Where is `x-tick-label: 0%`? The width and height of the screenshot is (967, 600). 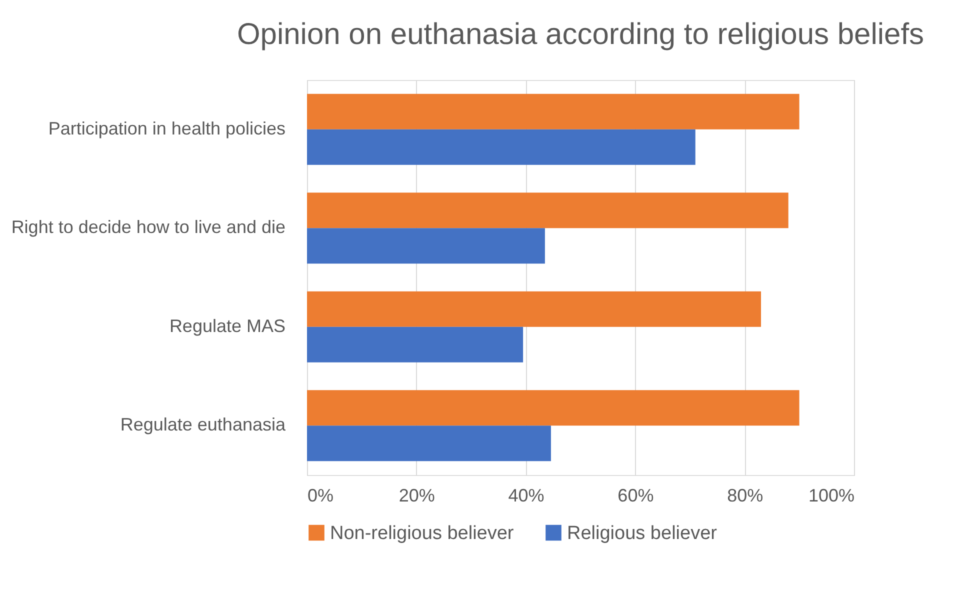 x-tick-label: 0% is located at coordinates (321, 496).